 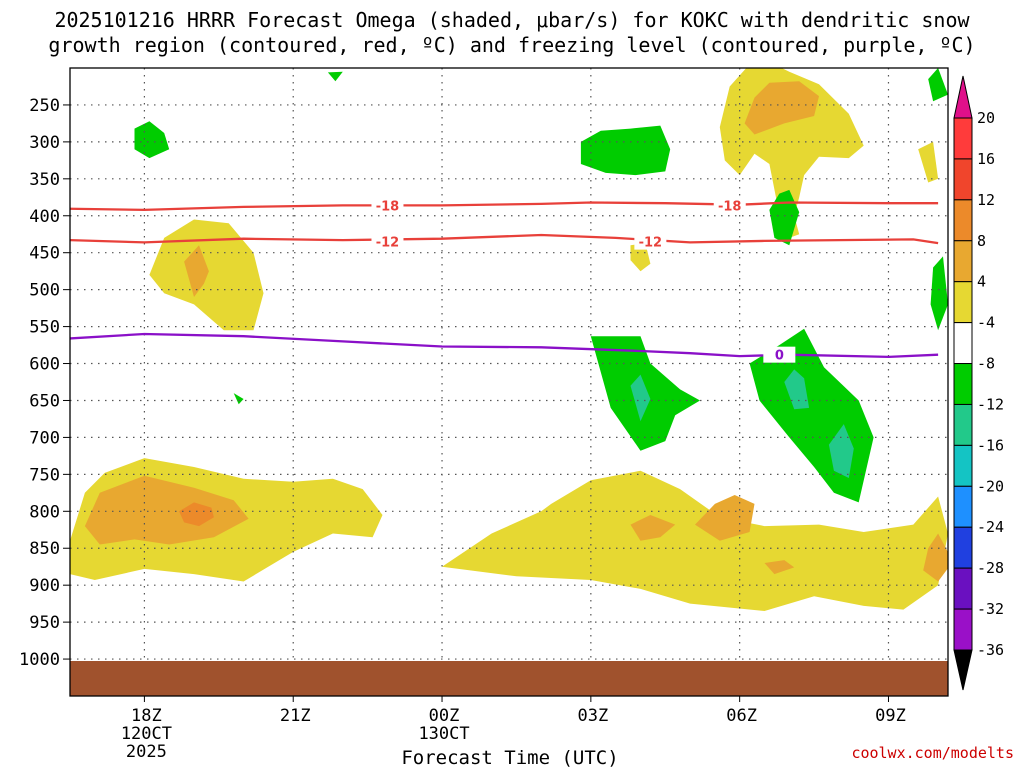 I want to click on colorbar: 20 16 12 8 4 -4 -8 -12 -16 -20 -24 -28 -32 -36, so click(x=978, y=383).